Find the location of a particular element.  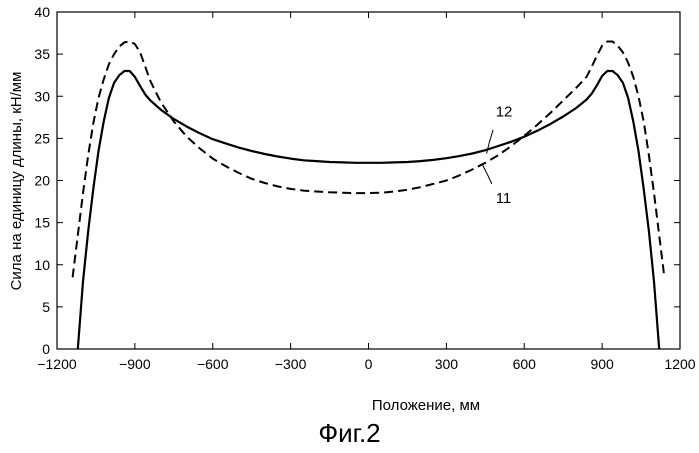

x-tick-label: 1200 is located at coordinates (679, 364).